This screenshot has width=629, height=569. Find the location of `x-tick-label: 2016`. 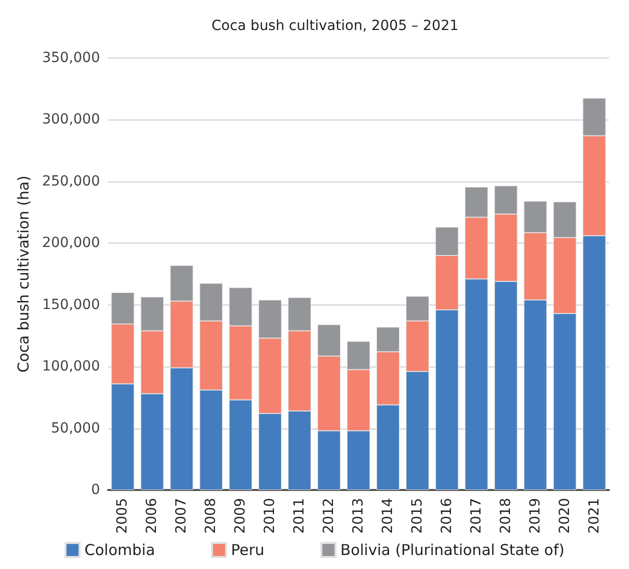

x-tick-label: 2016 is located at coordinates (446, 516).